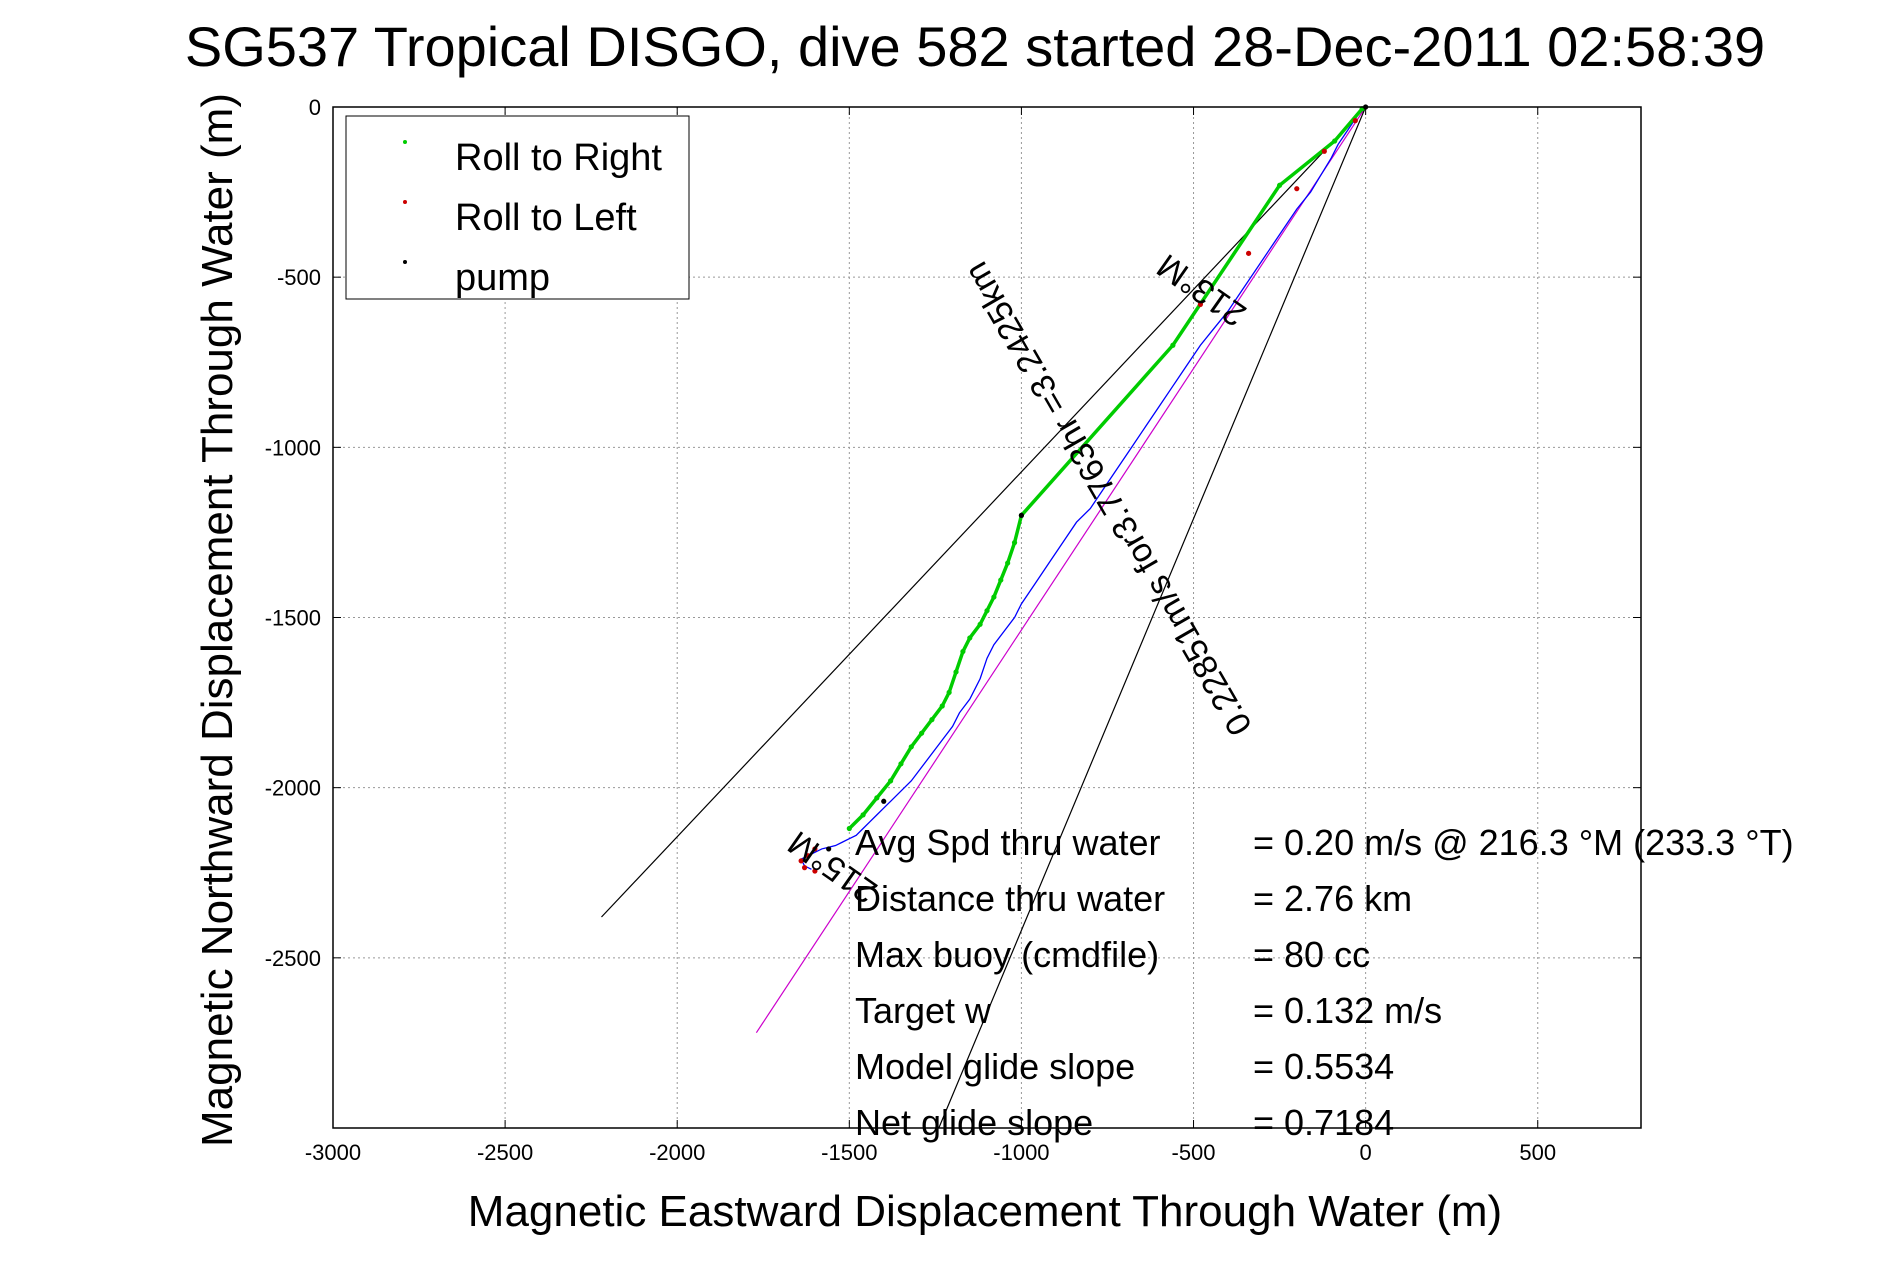 This screenshot has height=1262, width=1891. I want to click on x-tick-label: 0, so click(1366, 1152).